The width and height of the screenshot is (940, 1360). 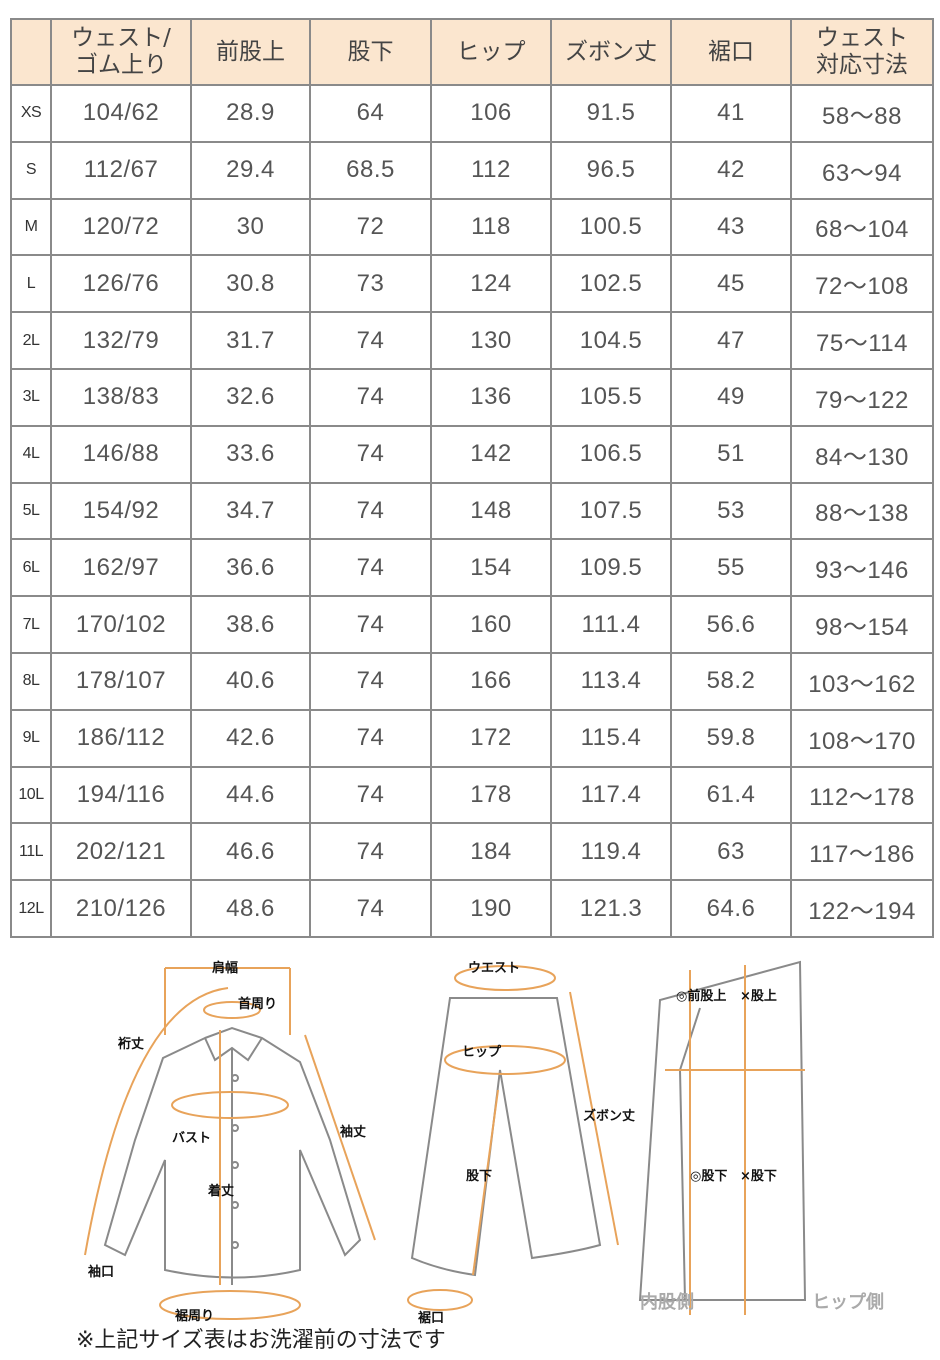 What do you see at coordinates (121, 852) in the screenshot?
I see `table-cell: 202/121` at bounding box center [121, 852].